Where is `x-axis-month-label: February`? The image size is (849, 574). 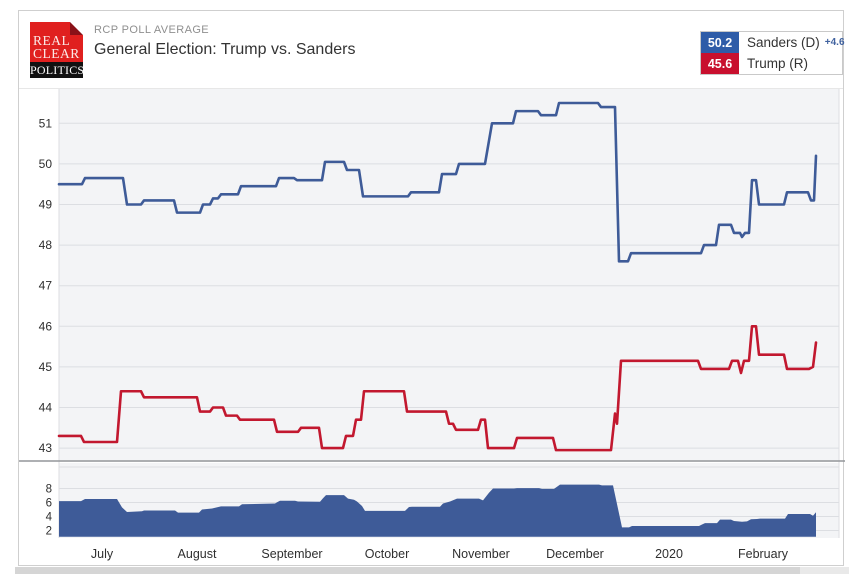 x-axis-month-label: February is located at coordinates (763, 554).